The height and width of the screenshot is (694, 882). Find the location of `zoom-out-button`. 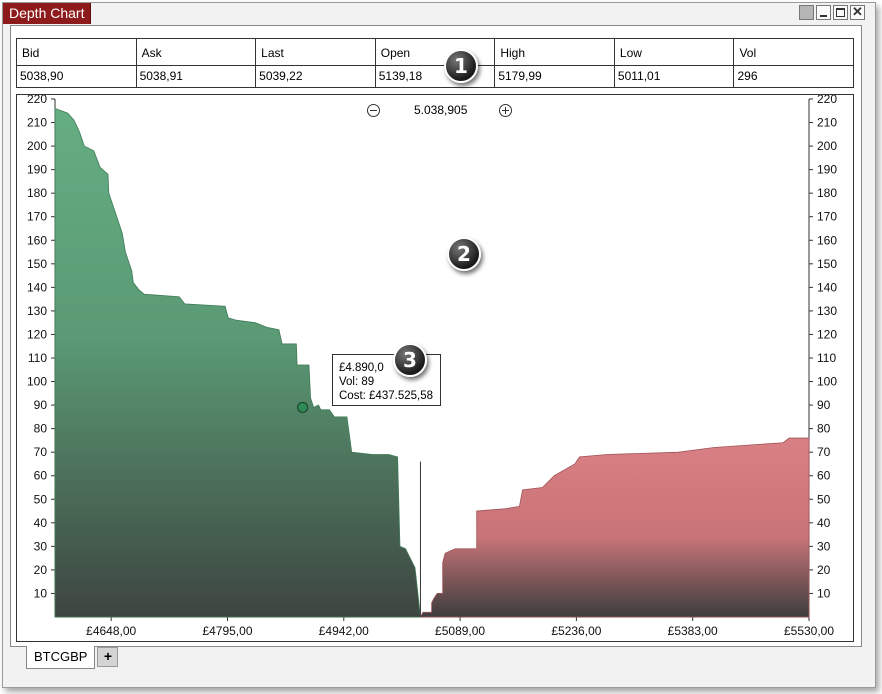

zoom-out-button is located at coordinates (373, 110).